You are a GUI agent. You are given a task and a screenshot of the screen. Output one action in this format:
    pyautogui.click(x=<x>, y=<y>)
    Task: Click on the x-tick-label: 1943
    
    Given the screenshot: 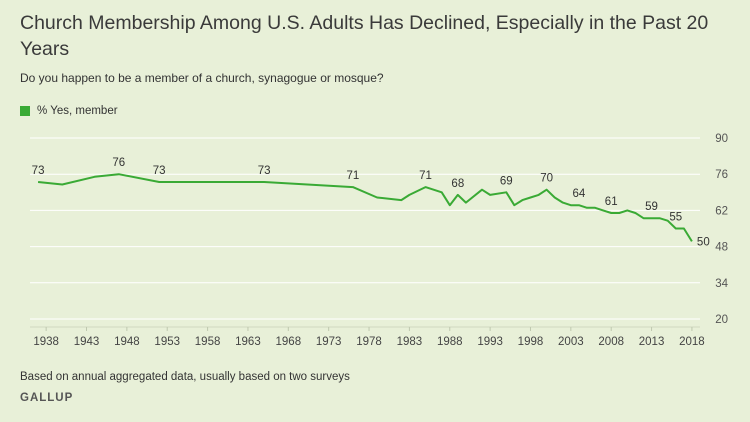 What is the action you would take?
    pyautogui.click(x=87, y=342)
    